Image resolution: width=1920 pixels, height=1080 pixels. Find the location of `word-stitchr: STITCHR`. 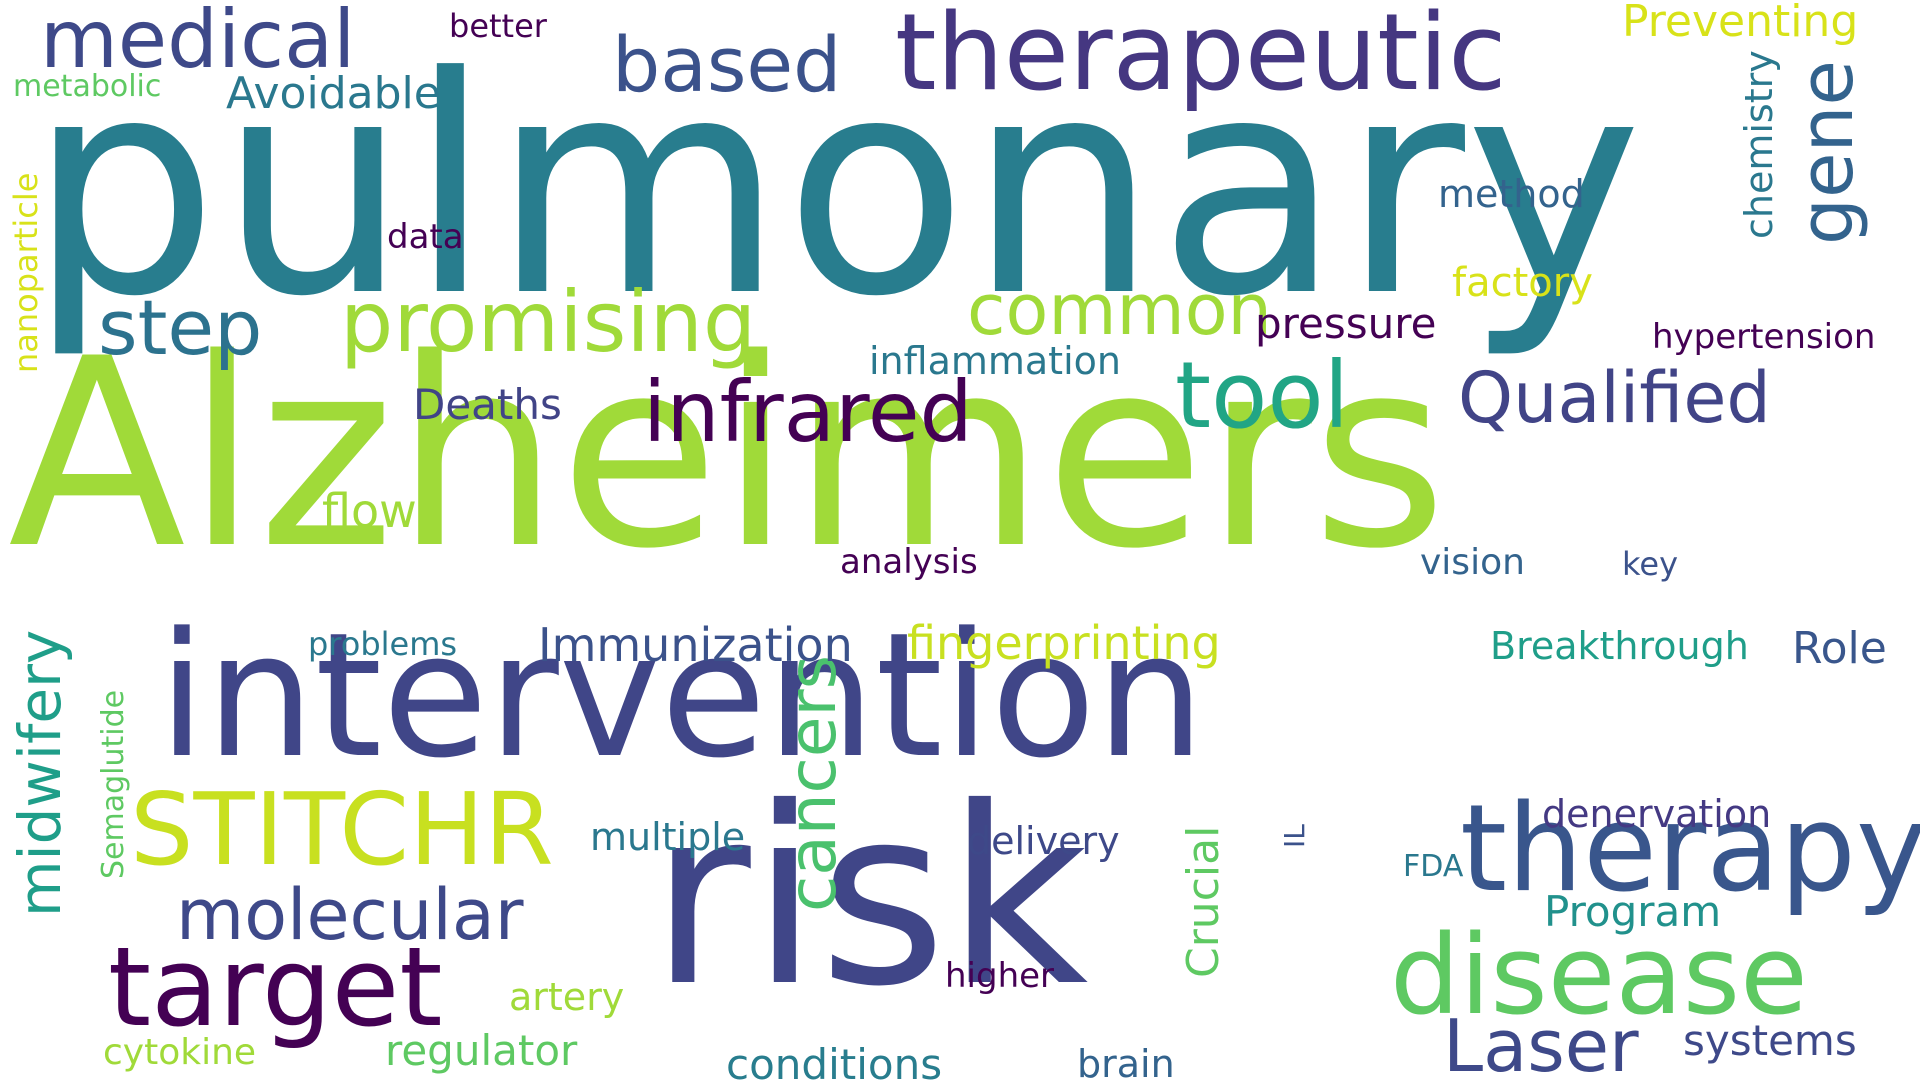

word-stitchr: STITCHR is located at coordinates (342, 829).